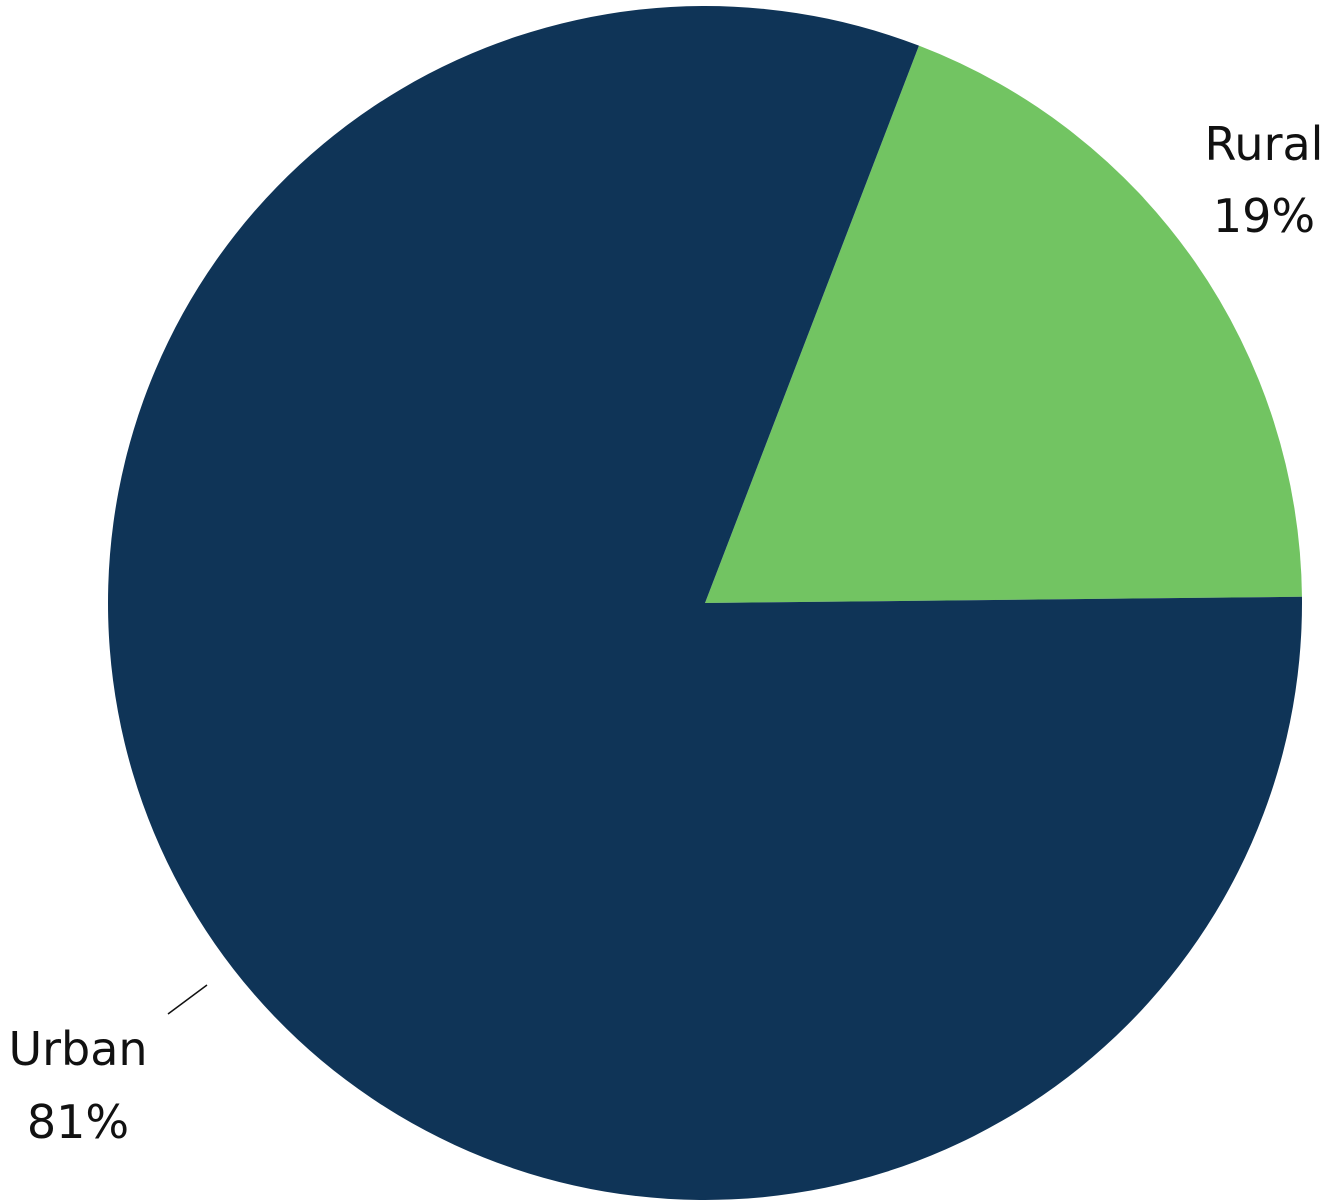 The image size is (1333, 1203). Describe the element at coordinates (1264, 144) in the screenshot. I see `rural-label: Rural` at that location.